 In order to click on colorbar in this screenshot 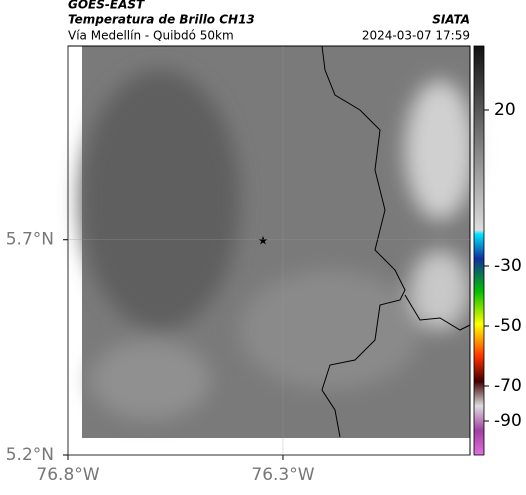, I will do `click(479, 250)`.